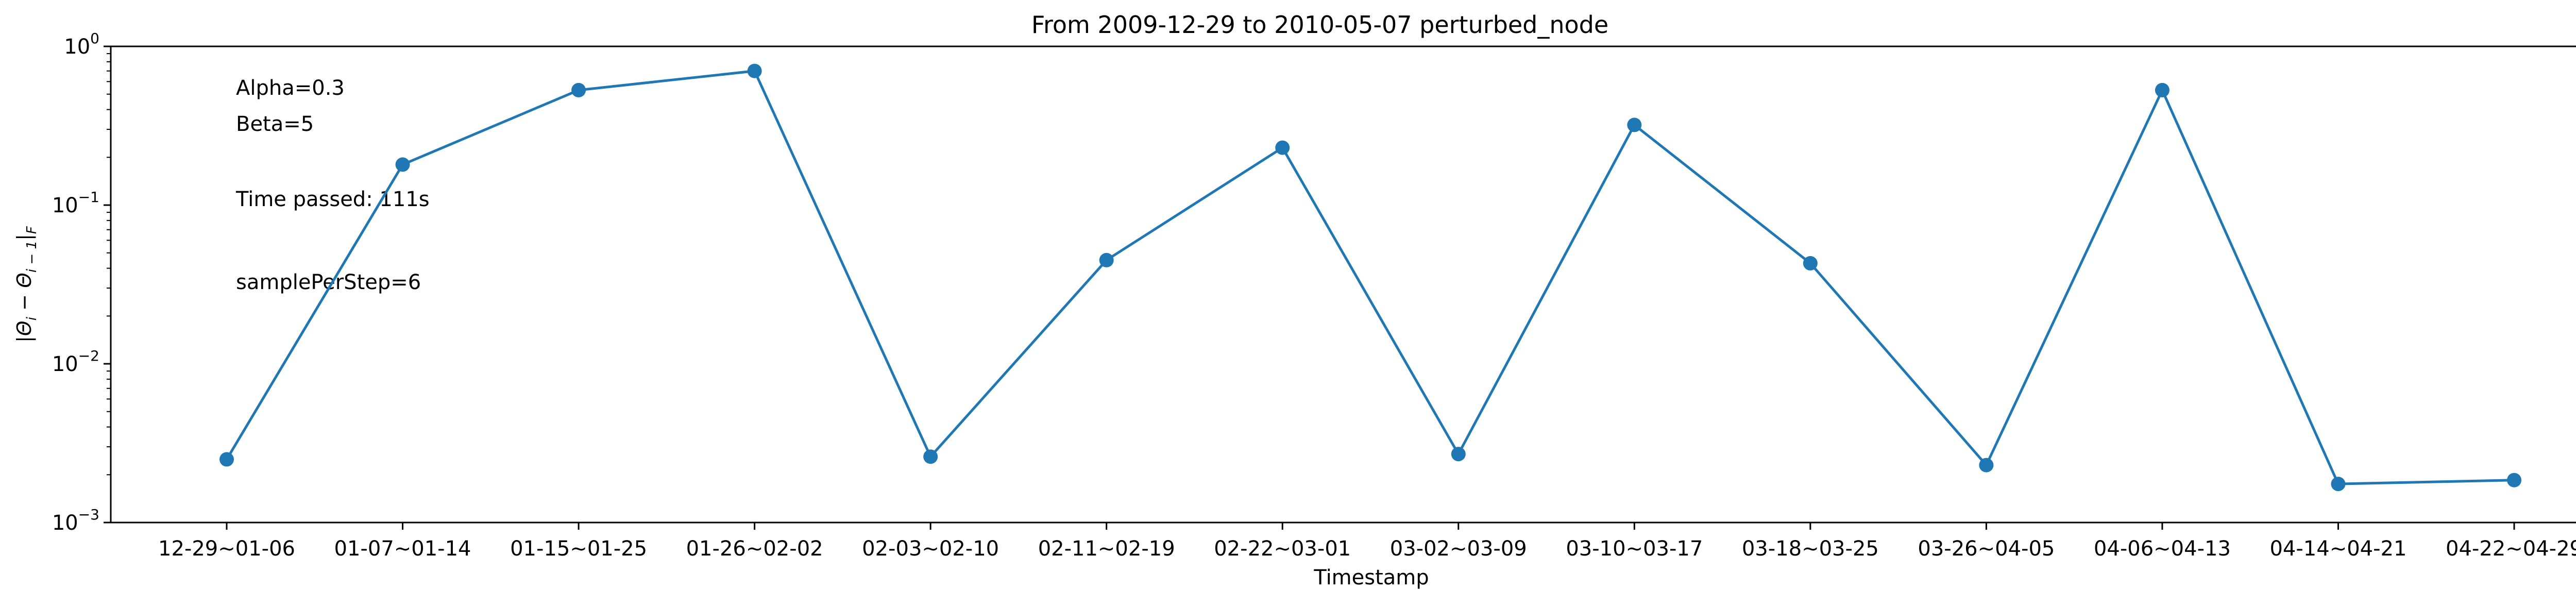 Image resolution: width=2576 pixels, height=606 pixels. What do you see at coordinates (75, 361) in the screenshot?
I see `y-tick-label: 10⁻²` at bounding box center [75, 361].